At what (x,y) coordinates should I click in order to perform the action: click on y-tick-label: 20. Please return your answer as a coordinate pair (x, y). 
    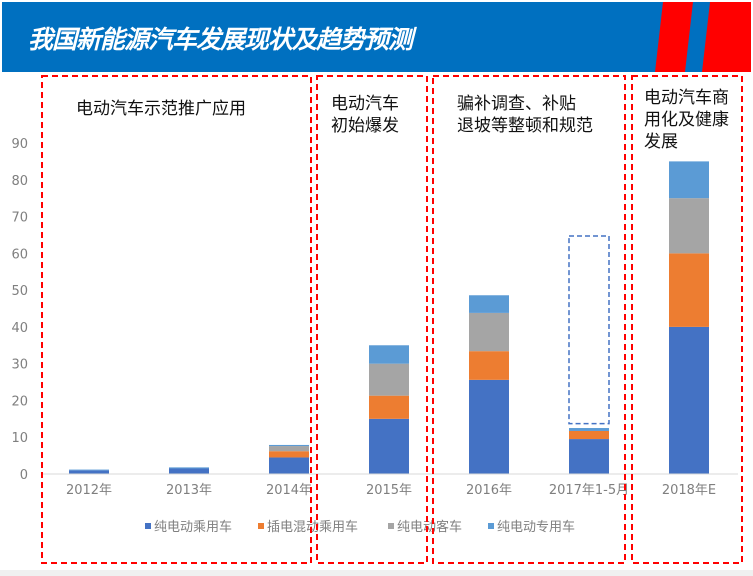
    Looking at the image, I should click on (19, 401).